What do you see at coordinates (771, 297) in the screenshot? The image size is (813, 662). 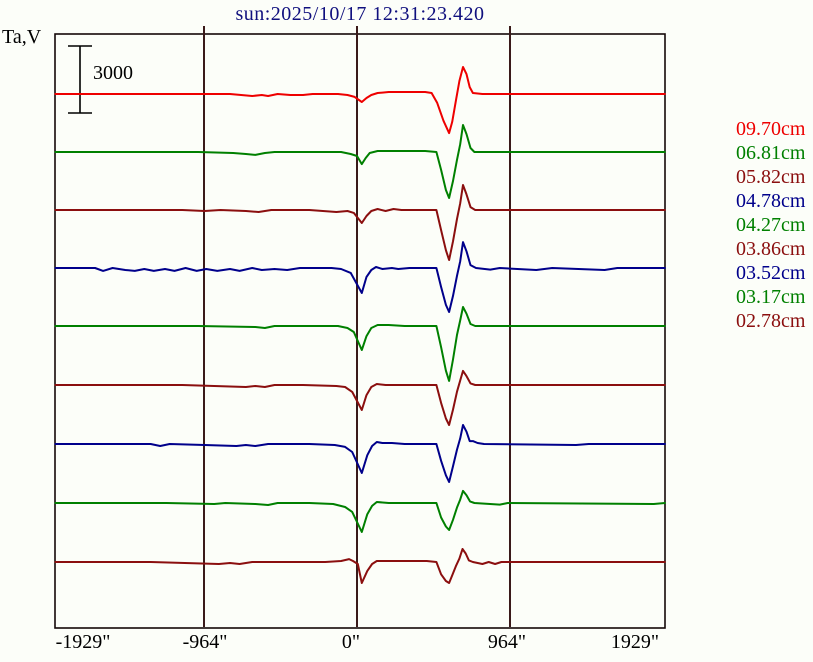 I see `legend-item-03.17cm: 03.17cm` at bounding box center [771, 297].